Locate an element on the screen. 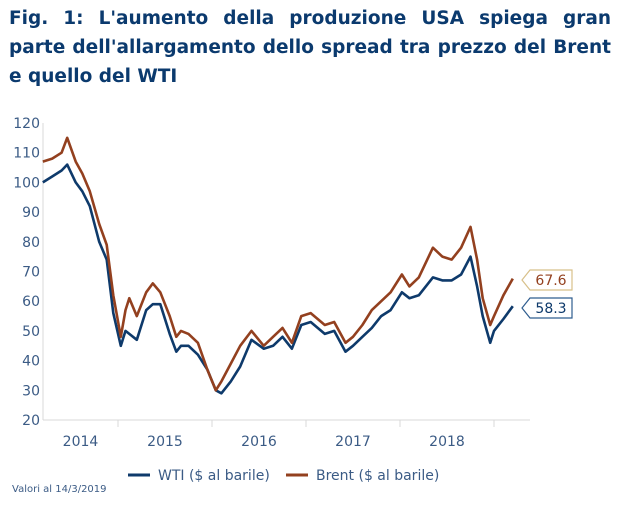  x-tick-label: 2014 is located at coordinates (81, 442).